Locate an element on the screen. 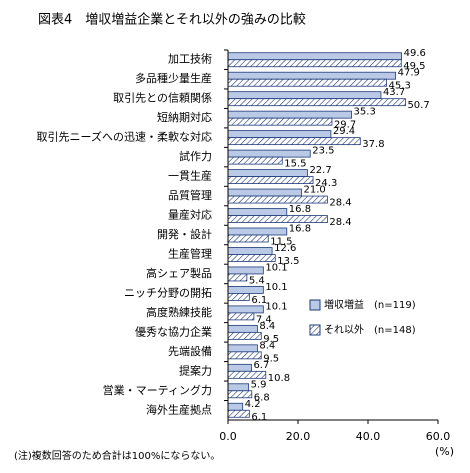  y-tick-label: 営業・マーティング力 is located at coordinates (157, 390).